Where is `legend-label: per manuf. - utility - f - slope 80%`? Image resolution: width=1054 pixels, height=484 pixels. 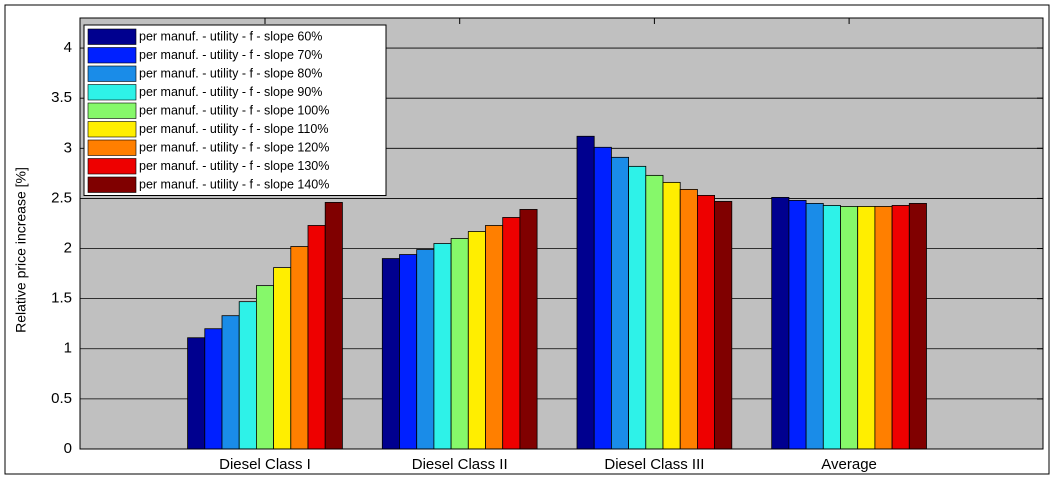
legend-label: per manuf. - utility - f - slope 80% is located at coordinates (230, 74).